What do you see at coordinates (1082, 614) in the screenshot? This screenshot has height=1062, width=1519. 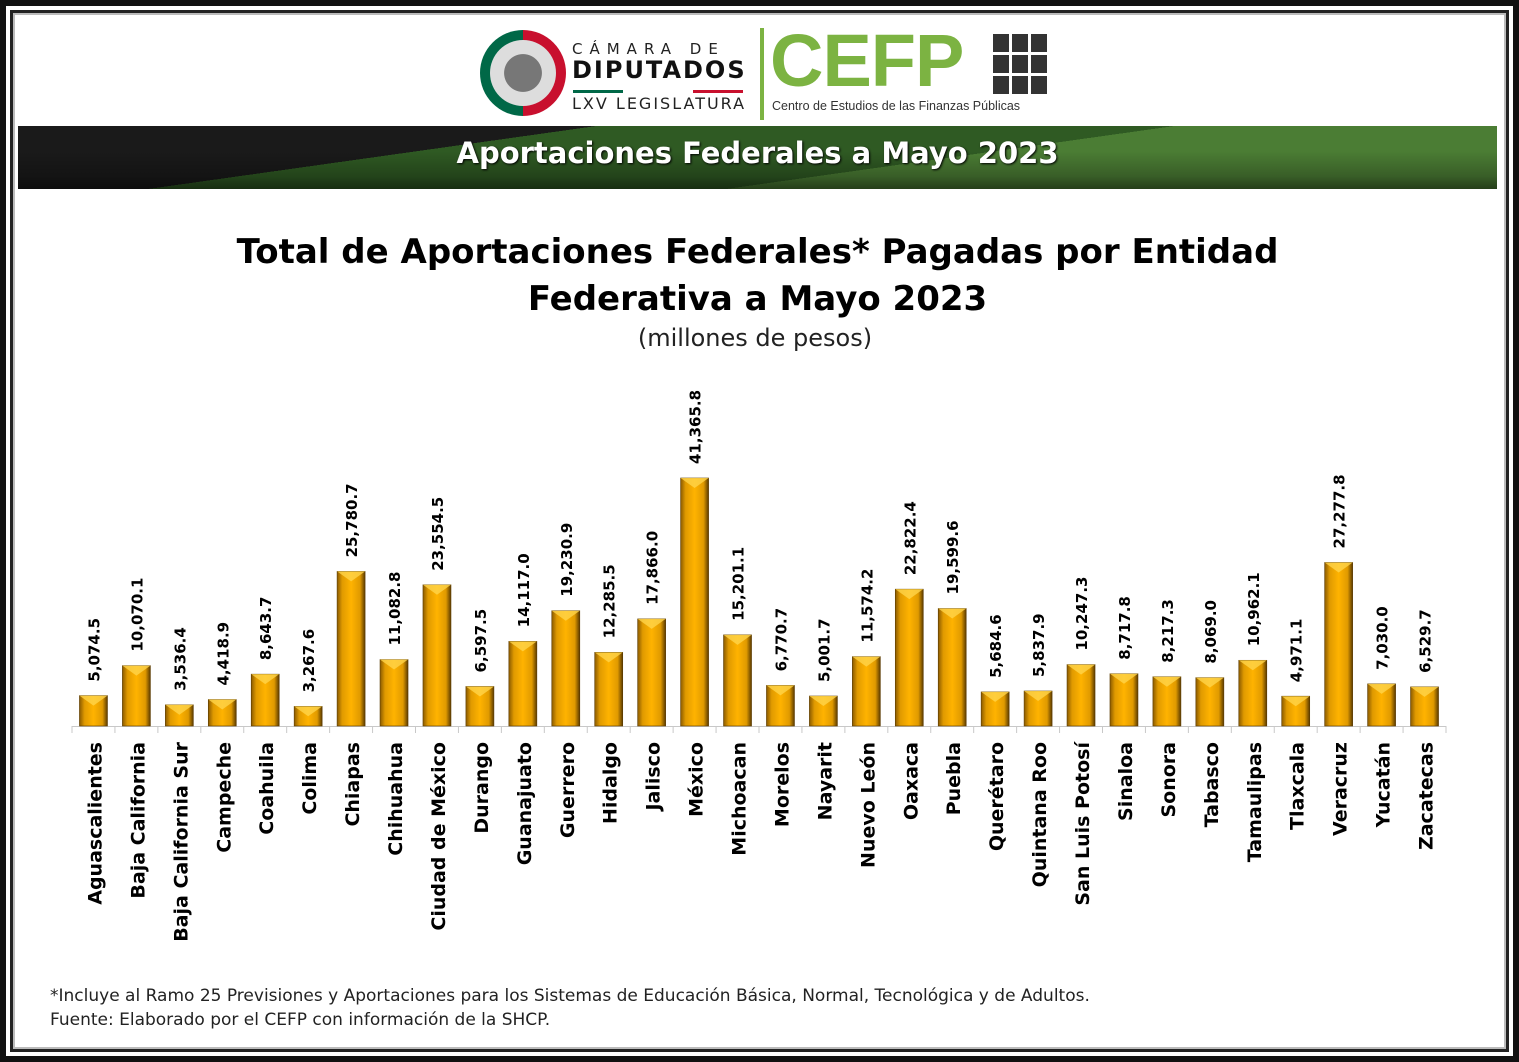 I see `data-label: 10,247.3` at bounding box center [1082, 614].